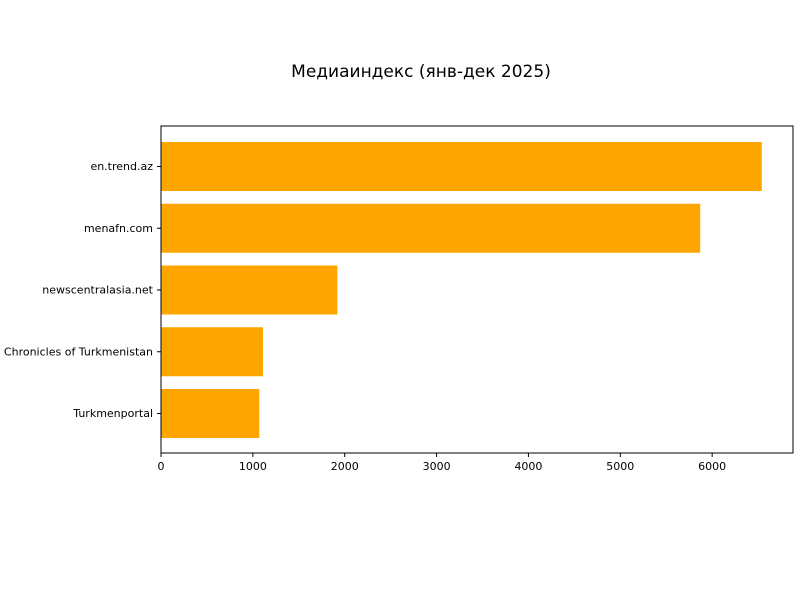 The height and width of the screenshot is (600, 800). Describe the element at coordinates (345, 466) in the screenshot. I see `x-tick-label-2: 2000` at that location.